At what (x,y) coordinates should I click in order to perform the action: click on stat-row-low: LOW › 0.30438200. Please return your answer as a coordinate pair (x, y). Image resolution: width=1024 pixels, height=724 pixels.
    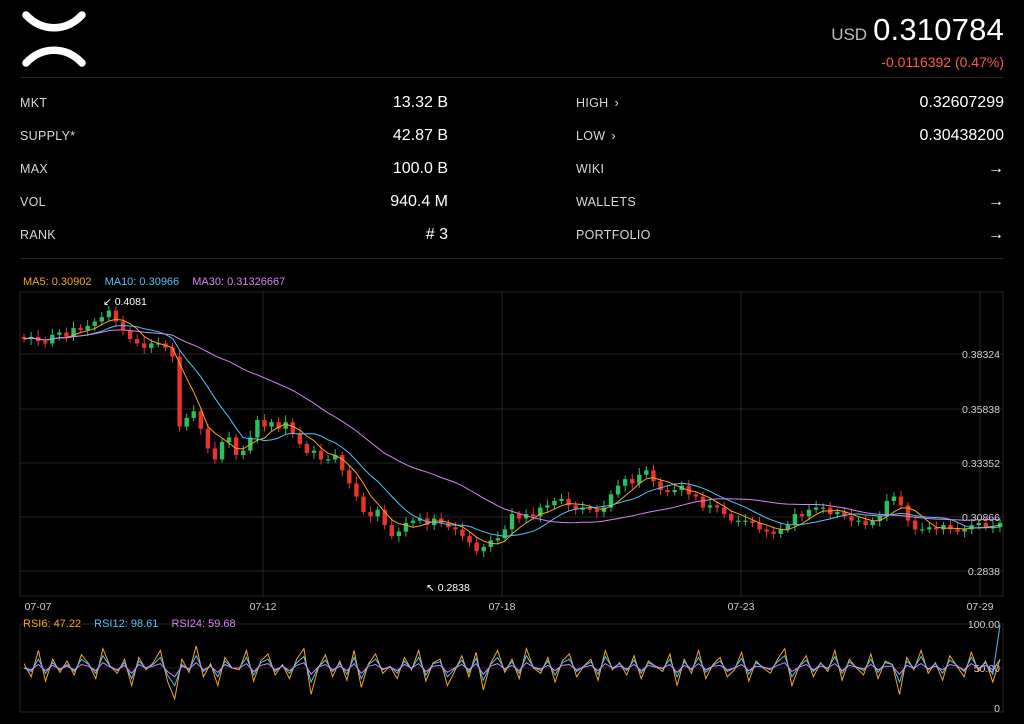
    Looking at the image, I should click on (790, 135).